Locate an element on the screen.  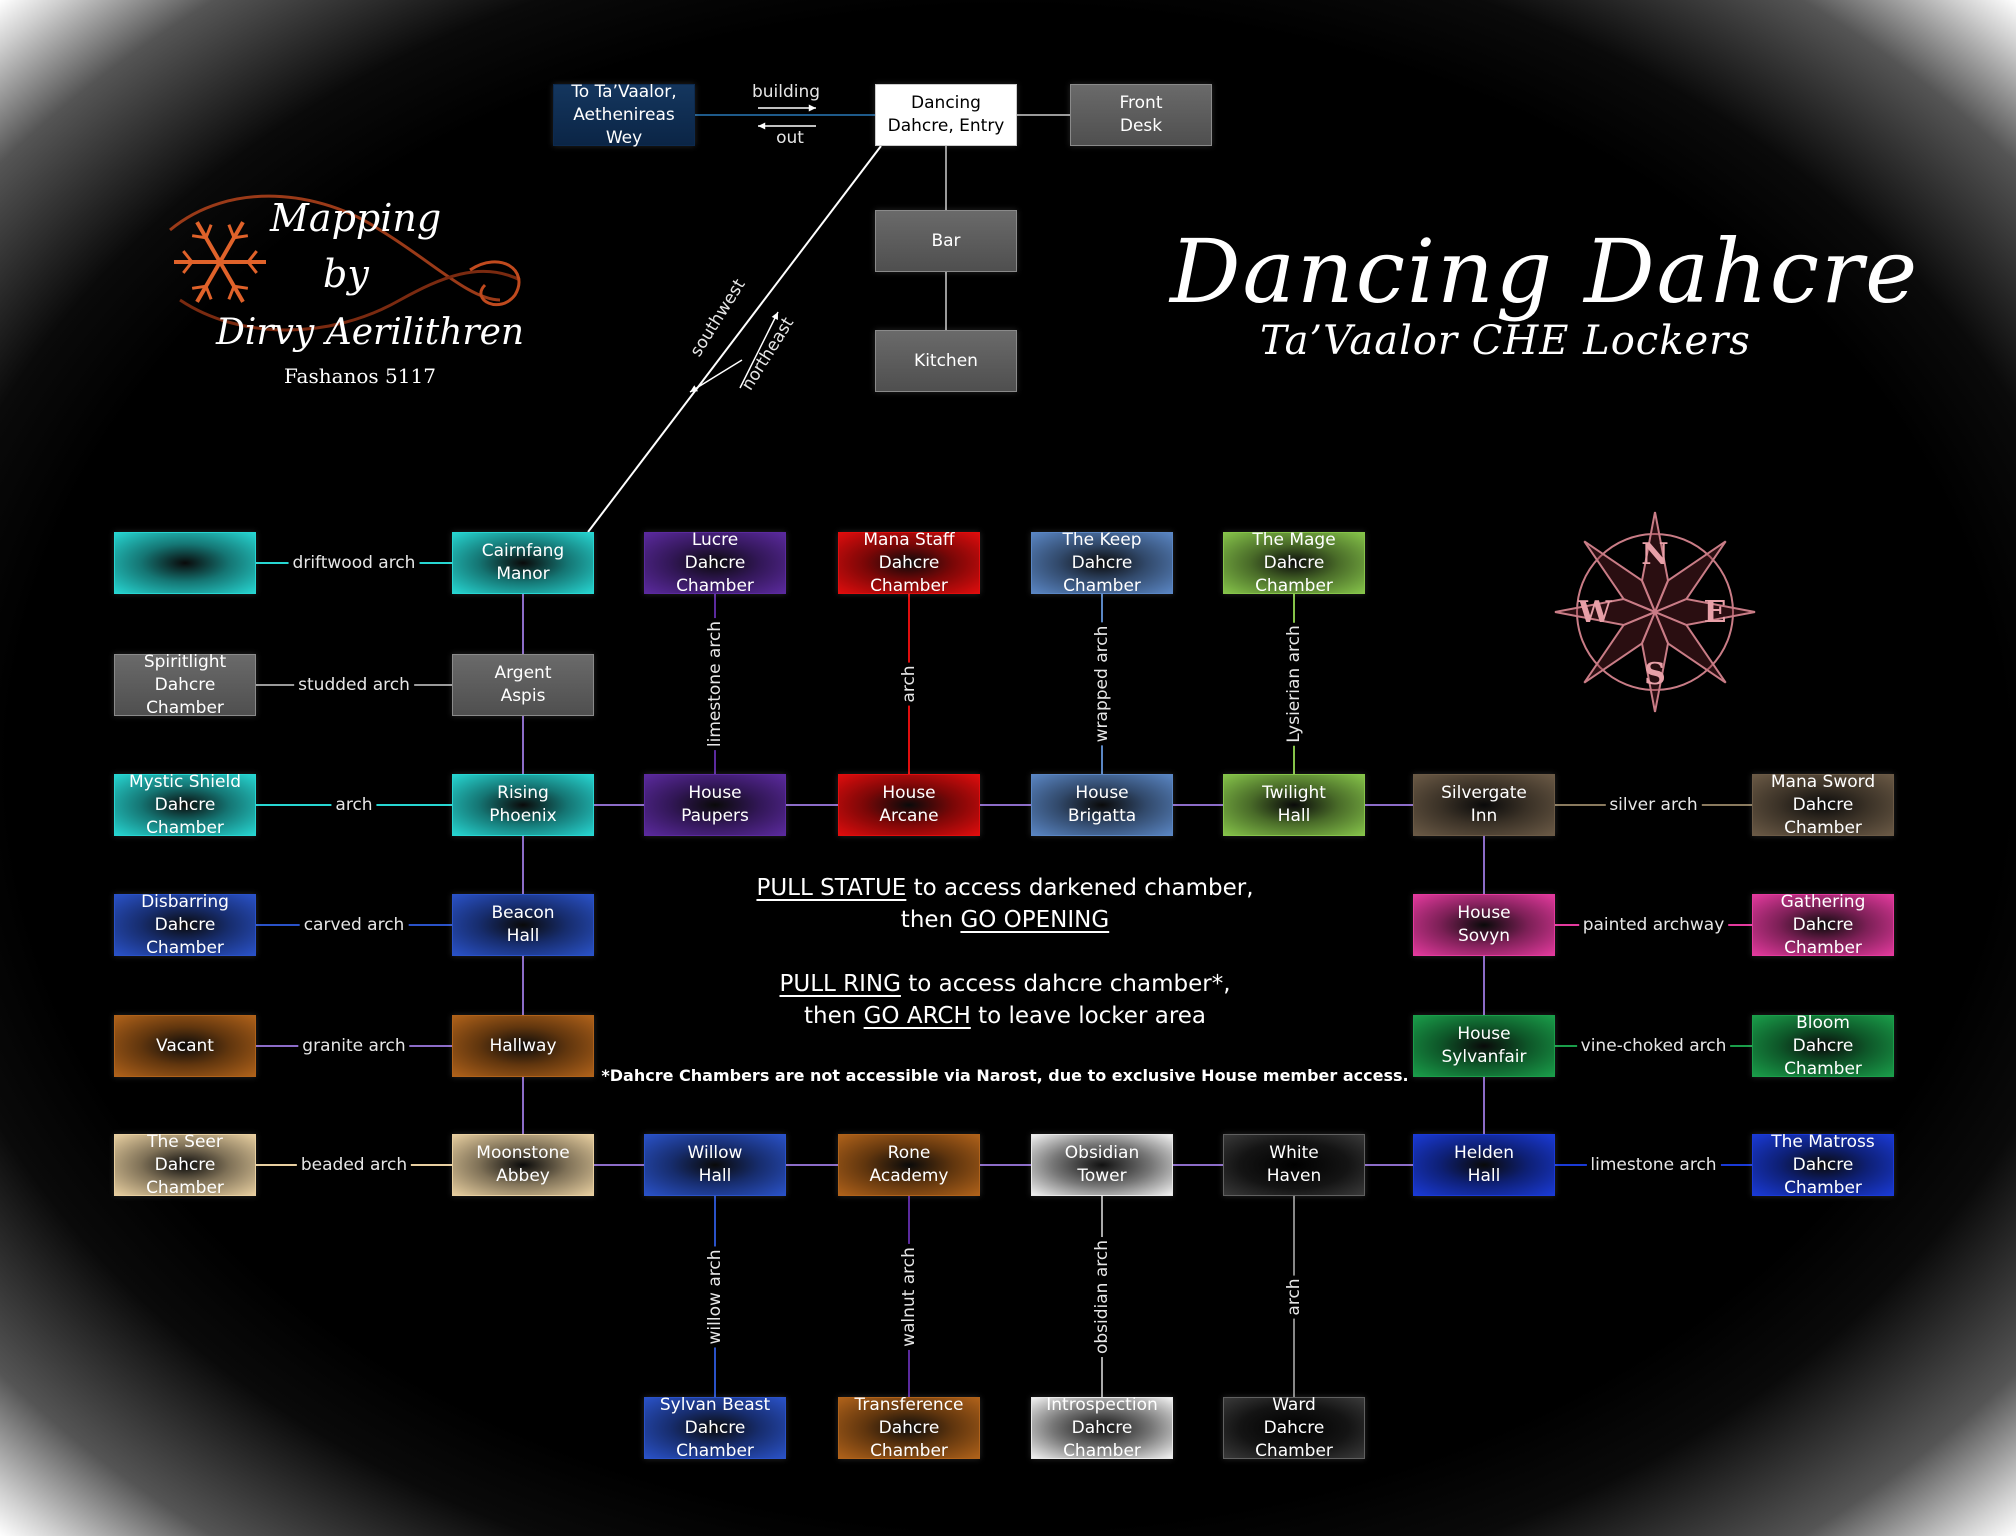
room-darkened is located at coordinates (185, 563).